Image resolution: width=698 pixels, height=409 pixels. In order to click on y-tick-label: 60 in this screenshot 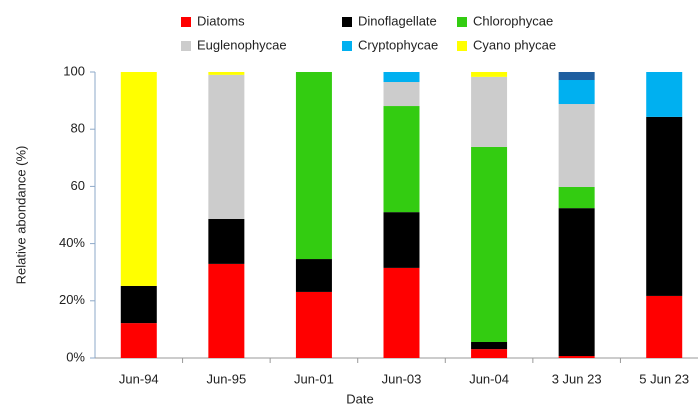, I will do `click(78, 185)`.